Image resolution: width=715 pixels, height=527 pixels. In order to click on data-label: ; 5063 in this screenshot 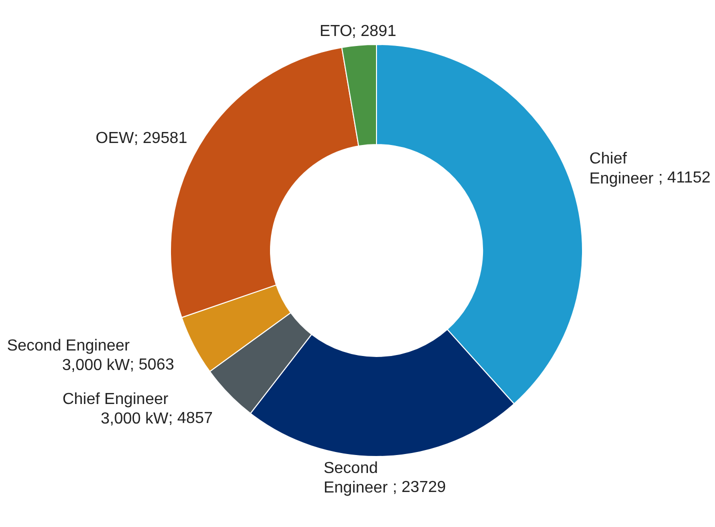, I will do `click(152, 365)`.